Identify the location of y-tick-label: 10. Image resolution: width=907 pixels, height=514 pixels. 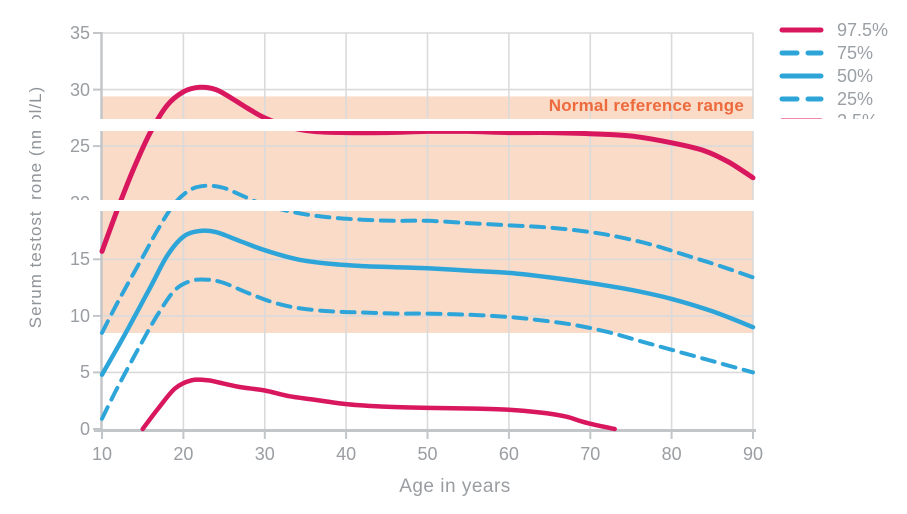
(79, 315).